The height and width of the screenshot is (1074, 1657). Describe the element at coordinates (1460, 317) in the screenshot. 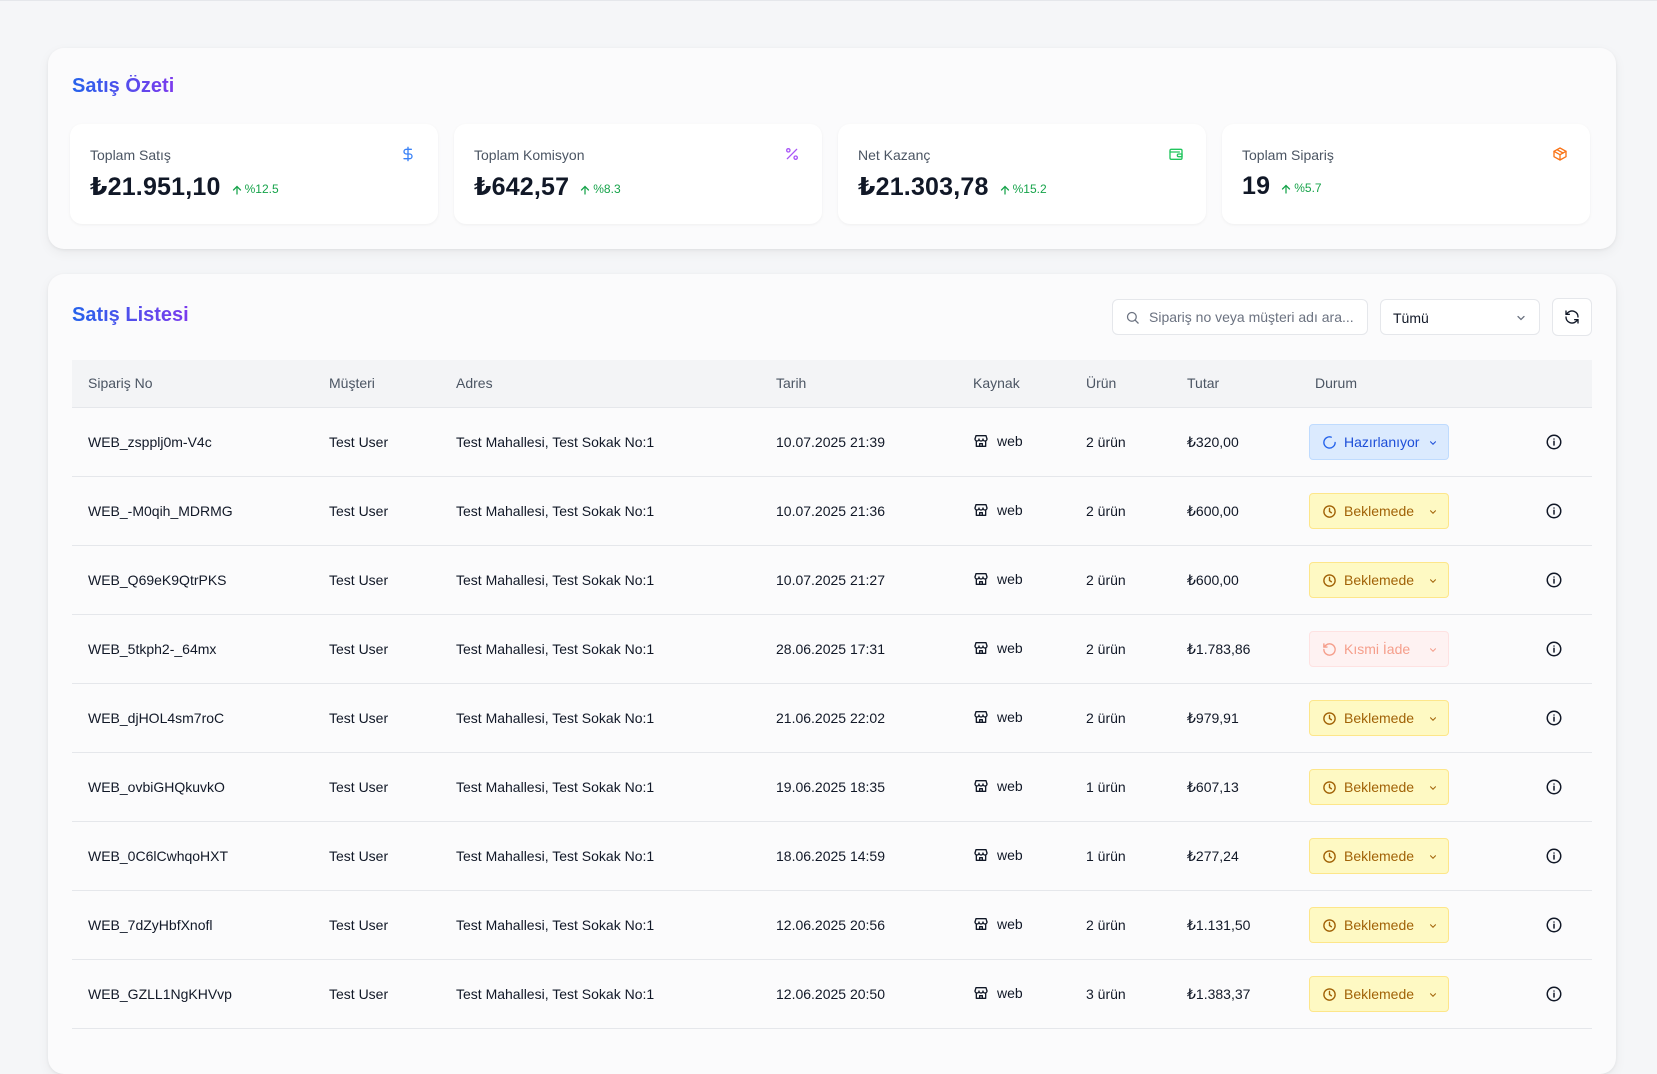

I see `status-filter-select: Tümü` at that location.